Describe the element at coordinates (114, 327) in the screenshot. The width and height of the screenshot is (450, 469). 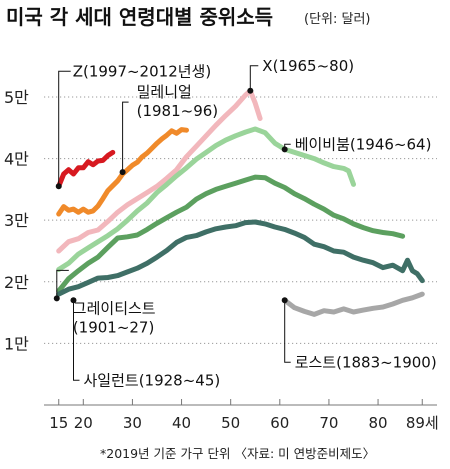
I see `series-label-5: (1901~27)` at that location.